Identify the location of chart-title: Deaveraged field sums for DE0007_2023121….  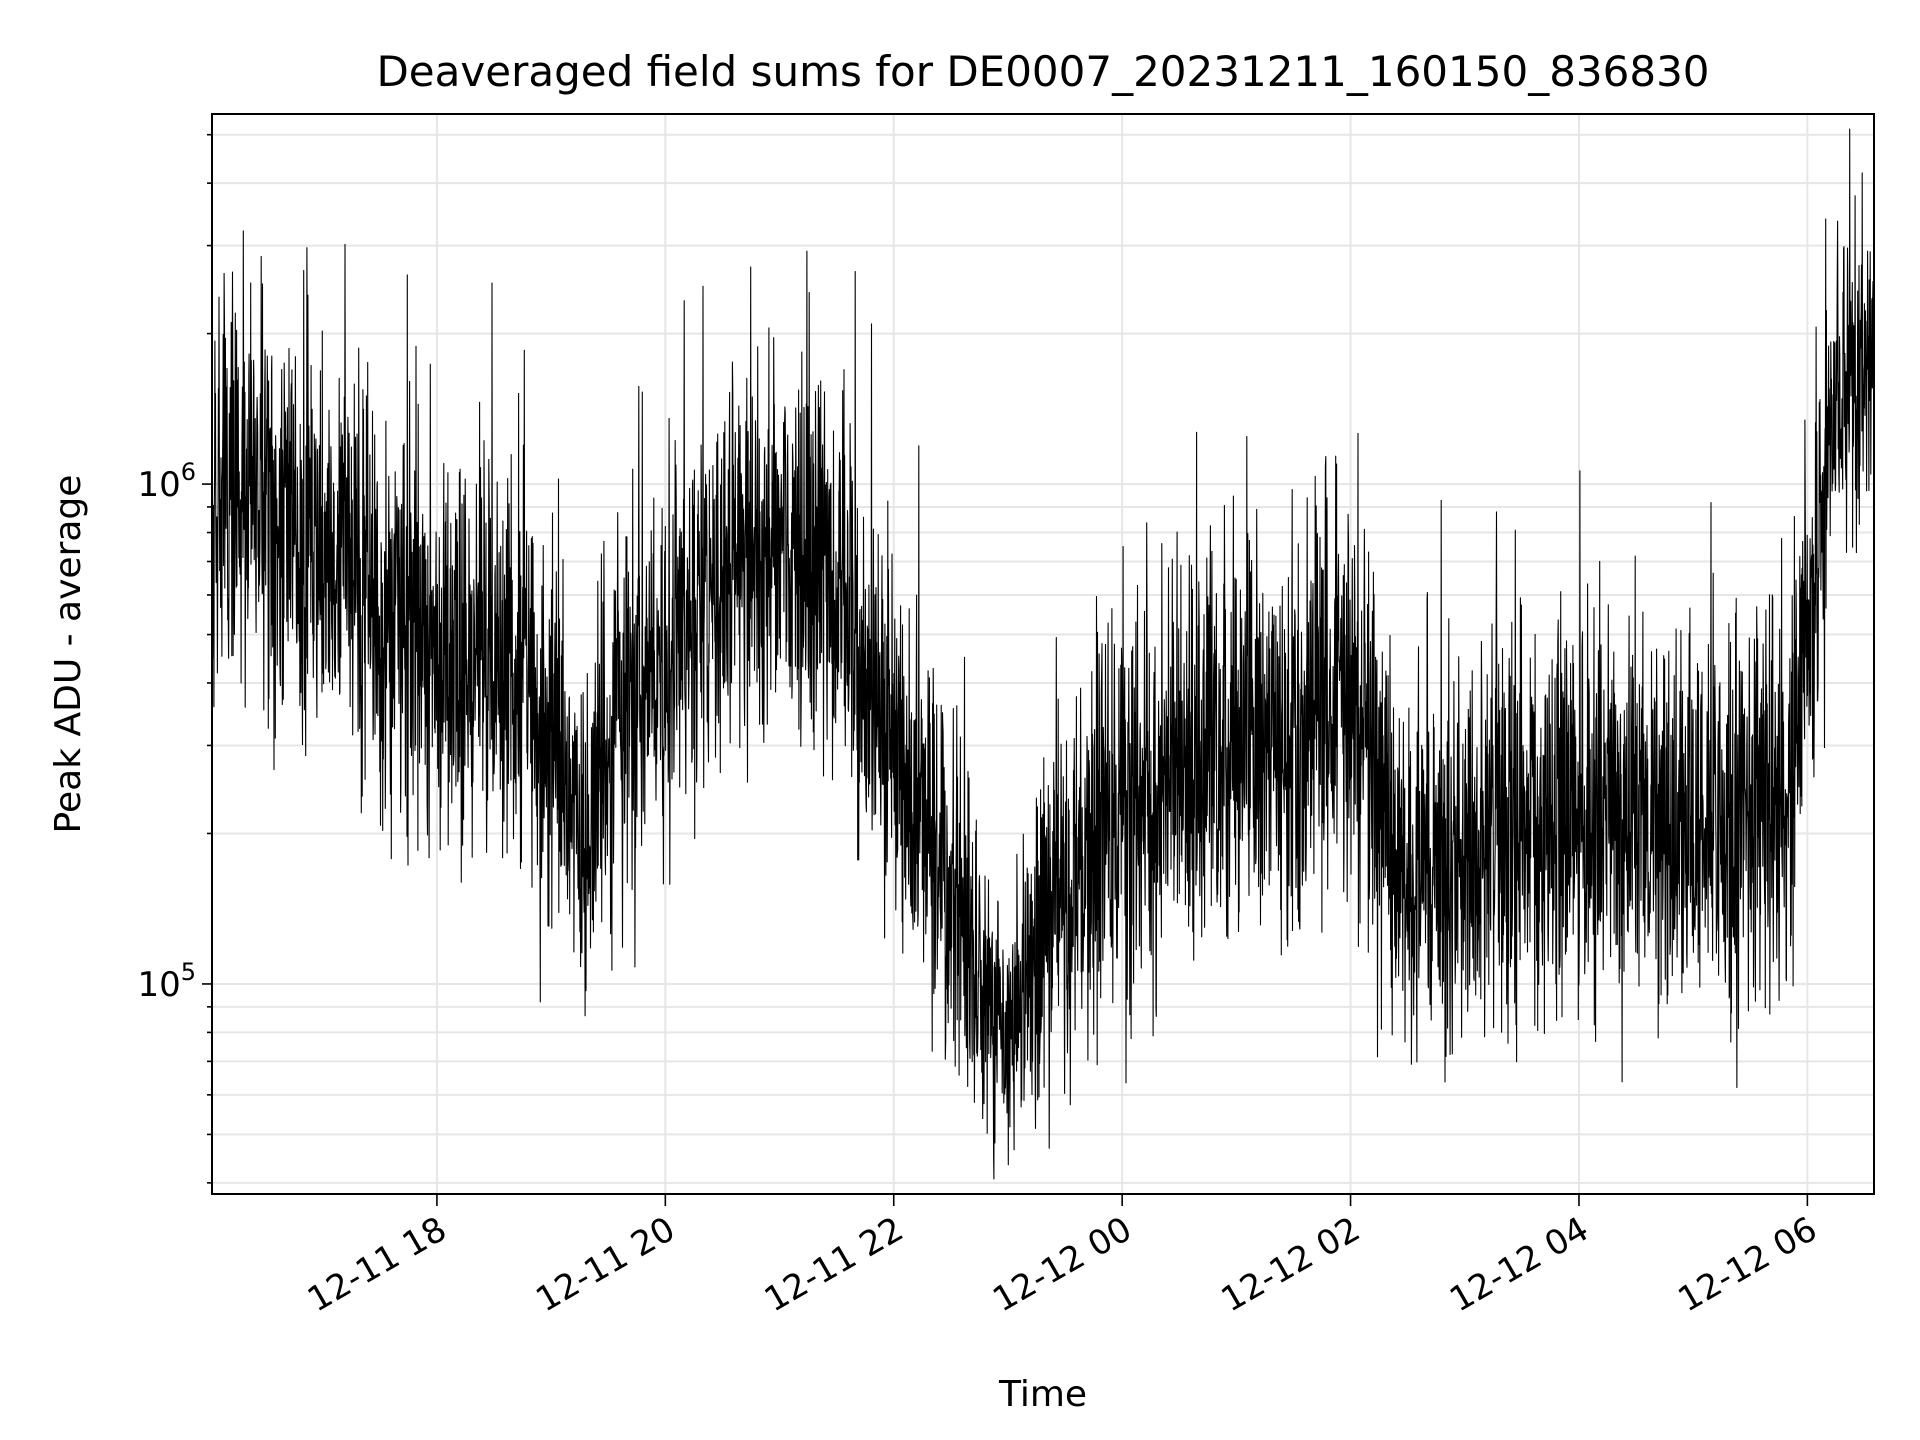
(1042, 71).